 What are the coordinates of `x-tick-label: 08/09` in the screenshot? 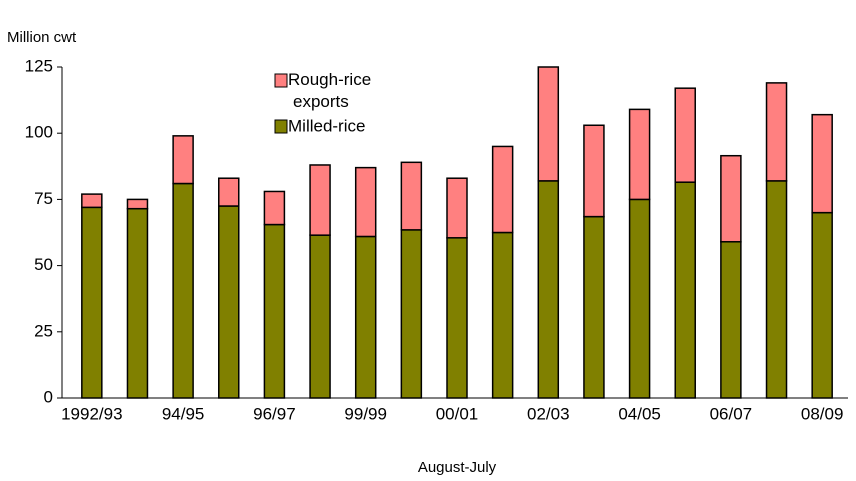 It's located at (822, 413).